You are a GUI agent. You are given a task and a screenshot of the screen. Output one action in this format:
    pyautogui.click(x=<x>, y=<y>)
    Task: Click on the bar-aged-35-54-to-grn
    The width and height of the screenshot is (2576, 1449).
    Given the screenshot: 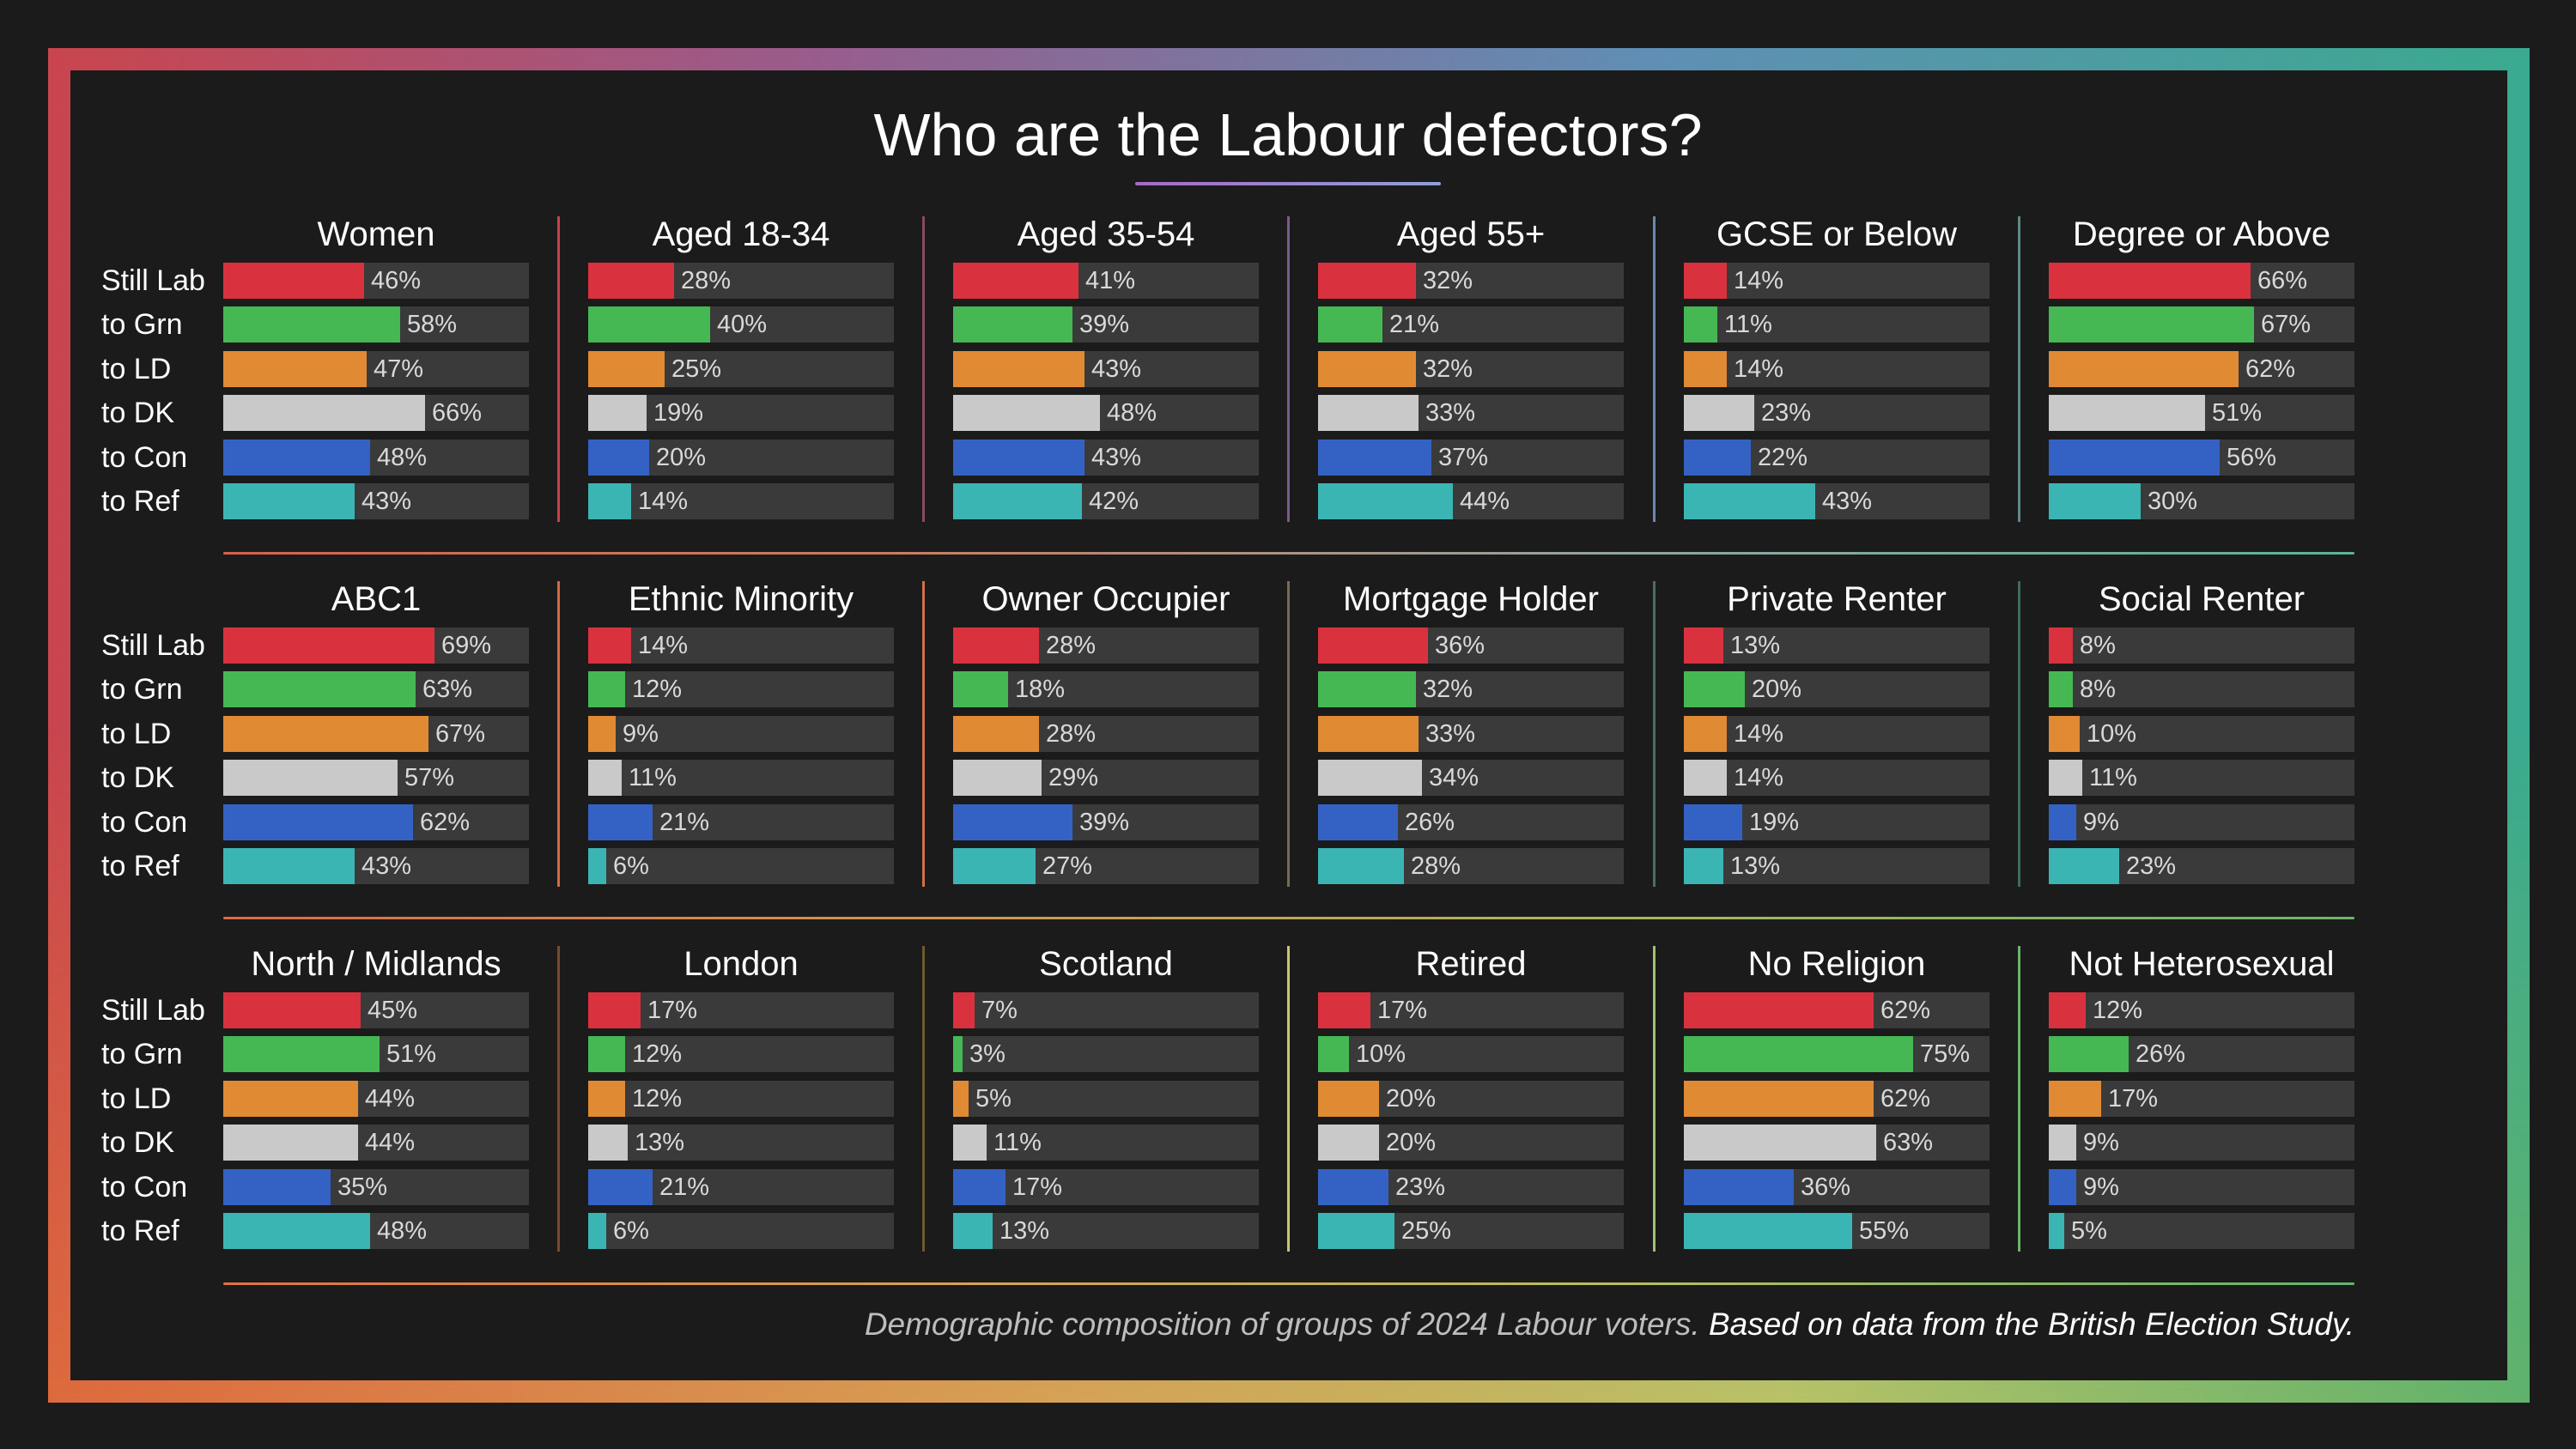 What is the action you would take?
    pyautogui.click(x=1013, y=324)
    